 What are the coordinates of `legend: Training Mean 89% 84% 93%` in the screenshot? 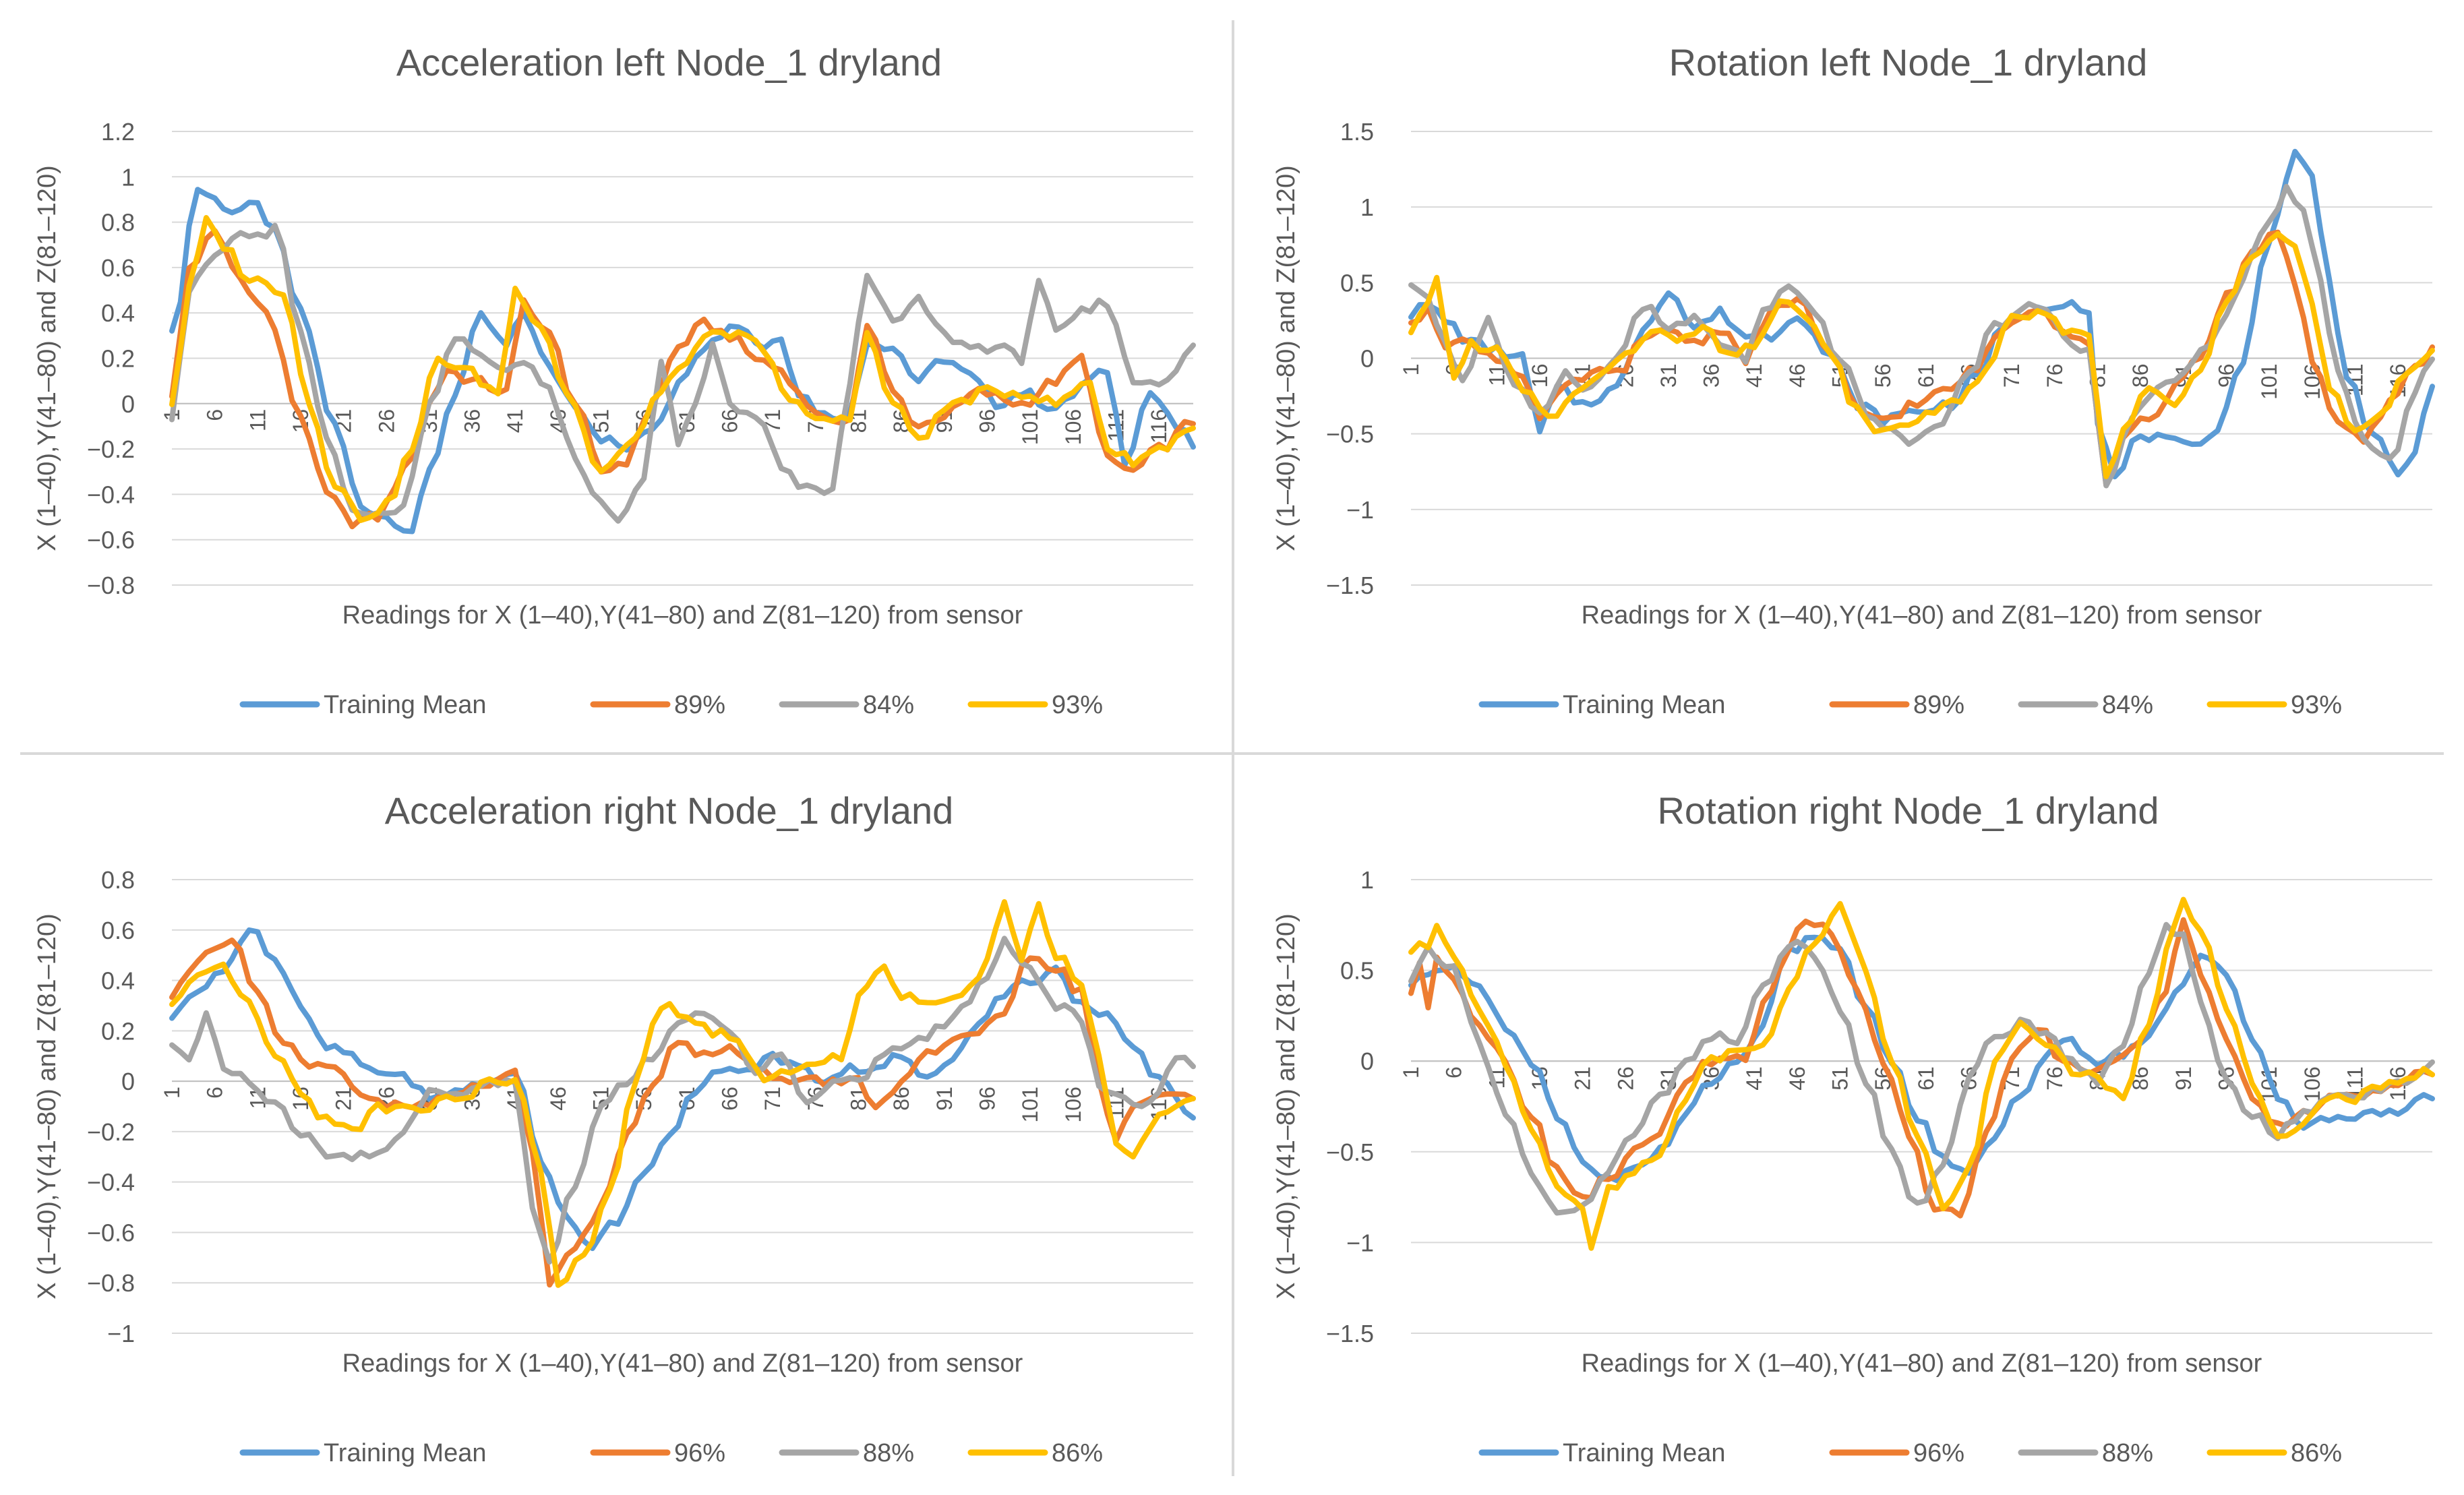 It's located at (1910, 705).